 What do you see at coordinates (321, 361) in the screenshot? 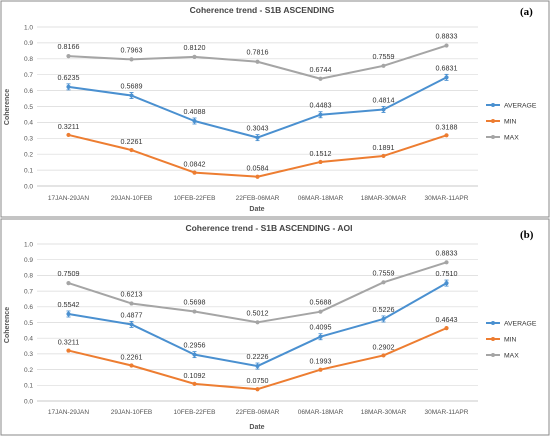
I see `data-label: 0.1993` at bounding box center [321, 361].